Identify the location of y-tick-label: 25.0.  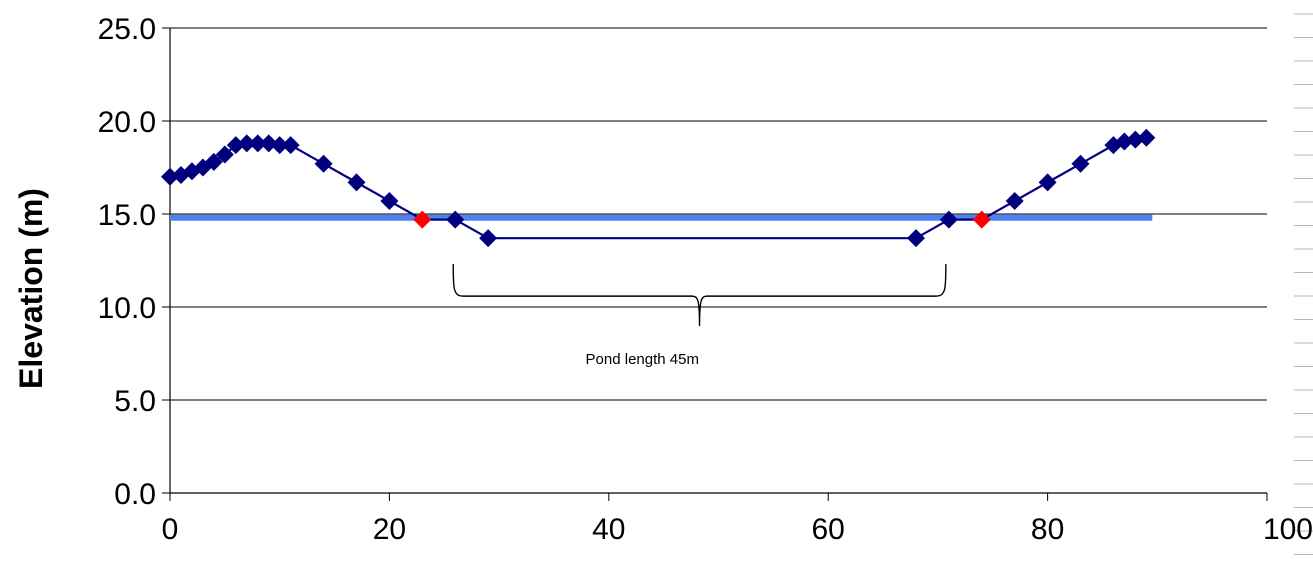
(127, 29).